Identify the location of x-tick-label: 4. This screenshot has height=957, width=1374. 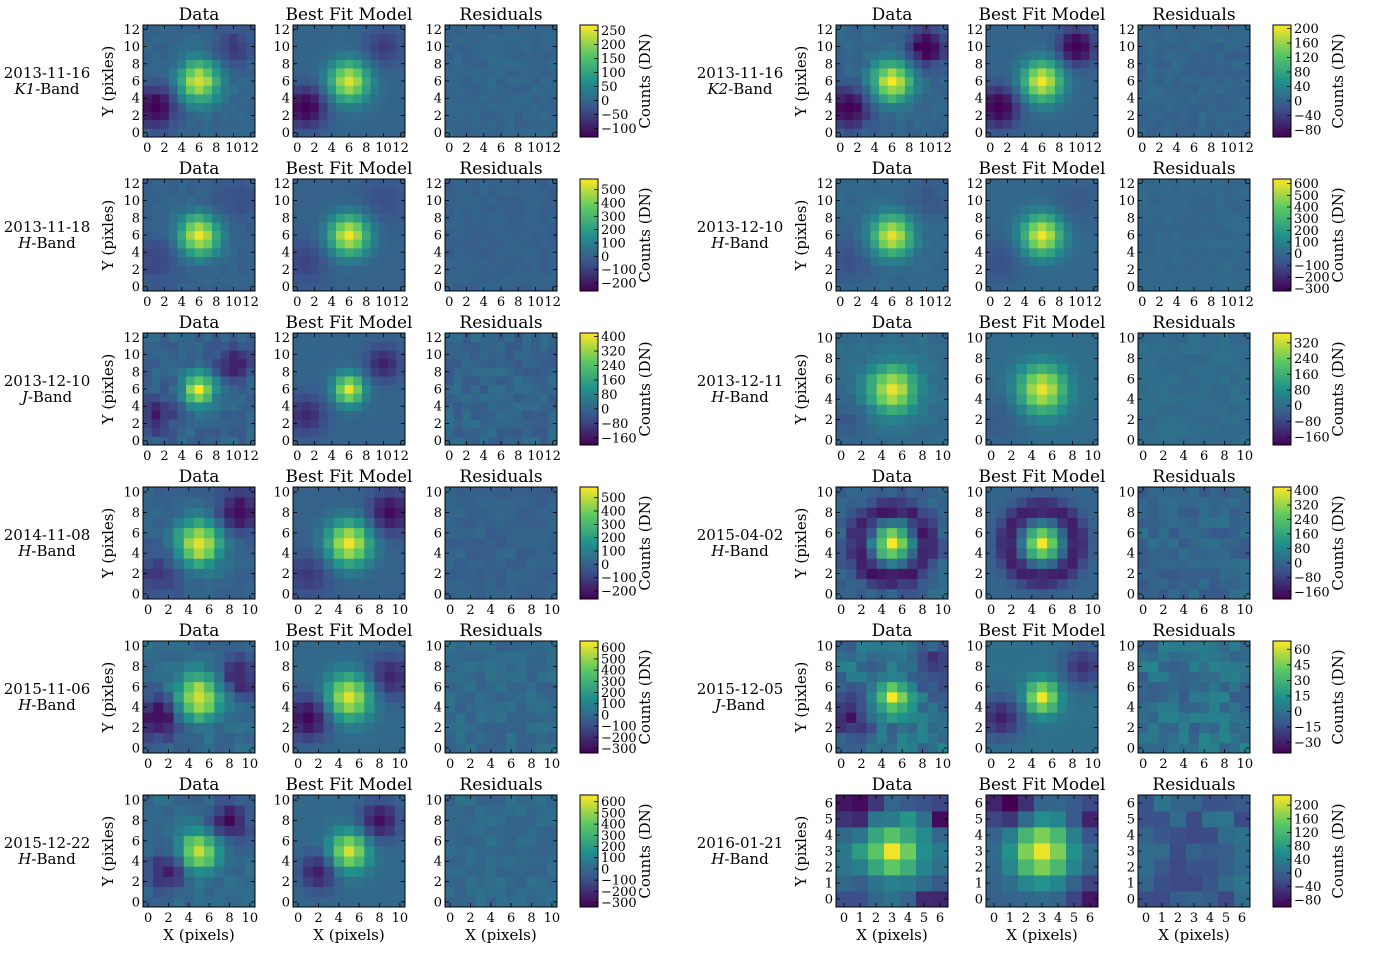
(875, 302).